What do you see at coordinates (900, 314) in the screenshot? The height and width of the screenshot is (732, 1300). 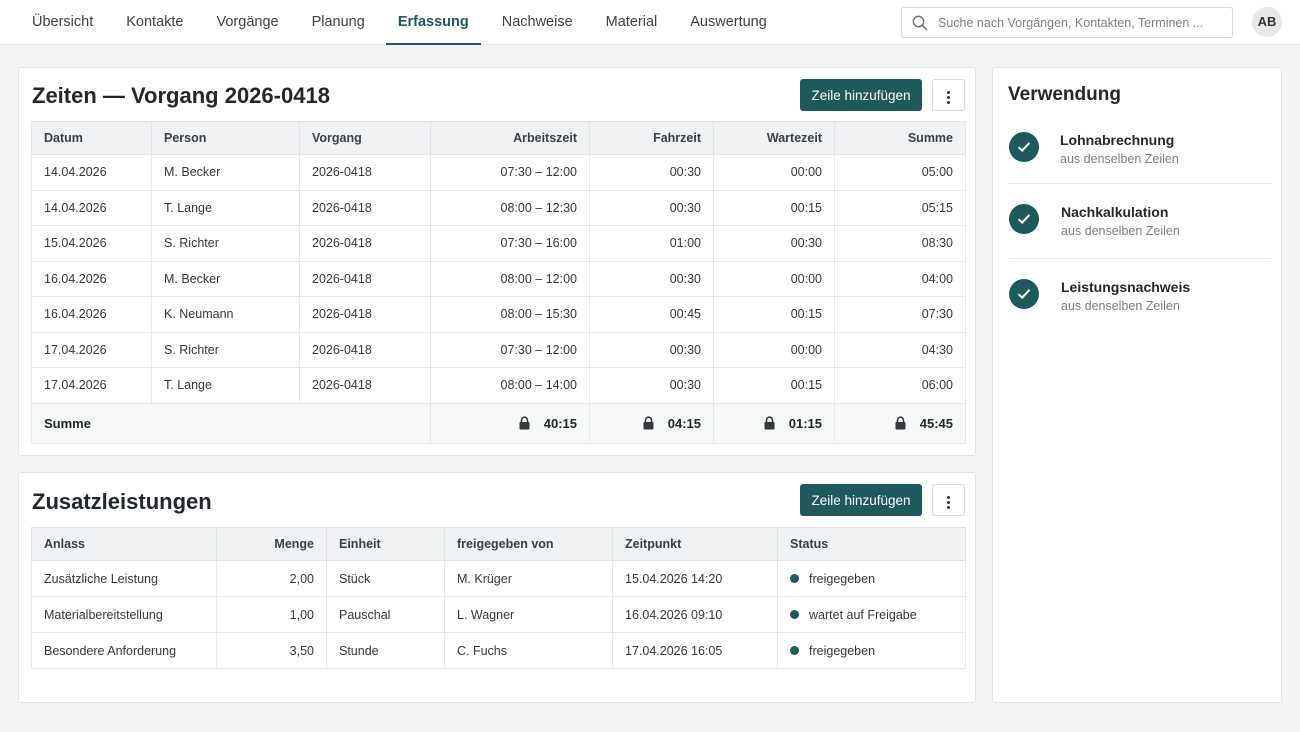 I see `cell-summe: 07:30` at bounding box center [900, 314].